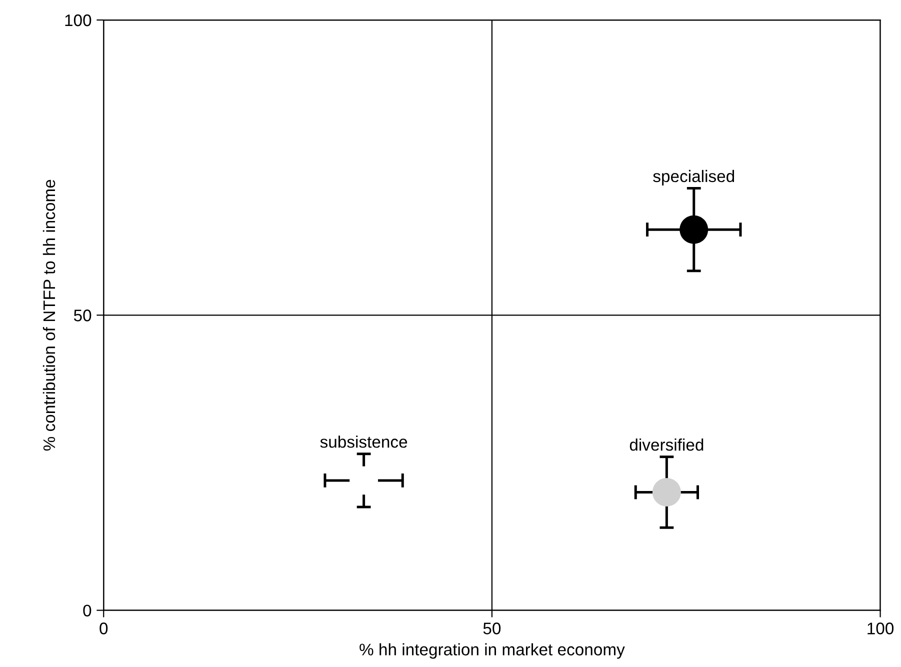 This screenshot has height=667, width=901. I want to click on annotation: diversified, so click(667, 444).